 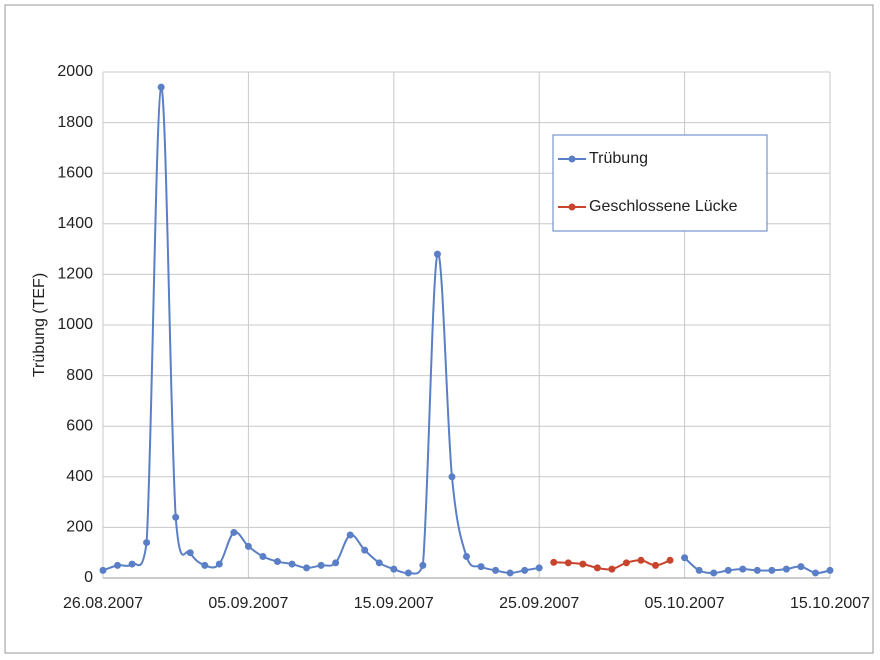 I want to click on legend-label: Trübung, so click(x=618, y=158).